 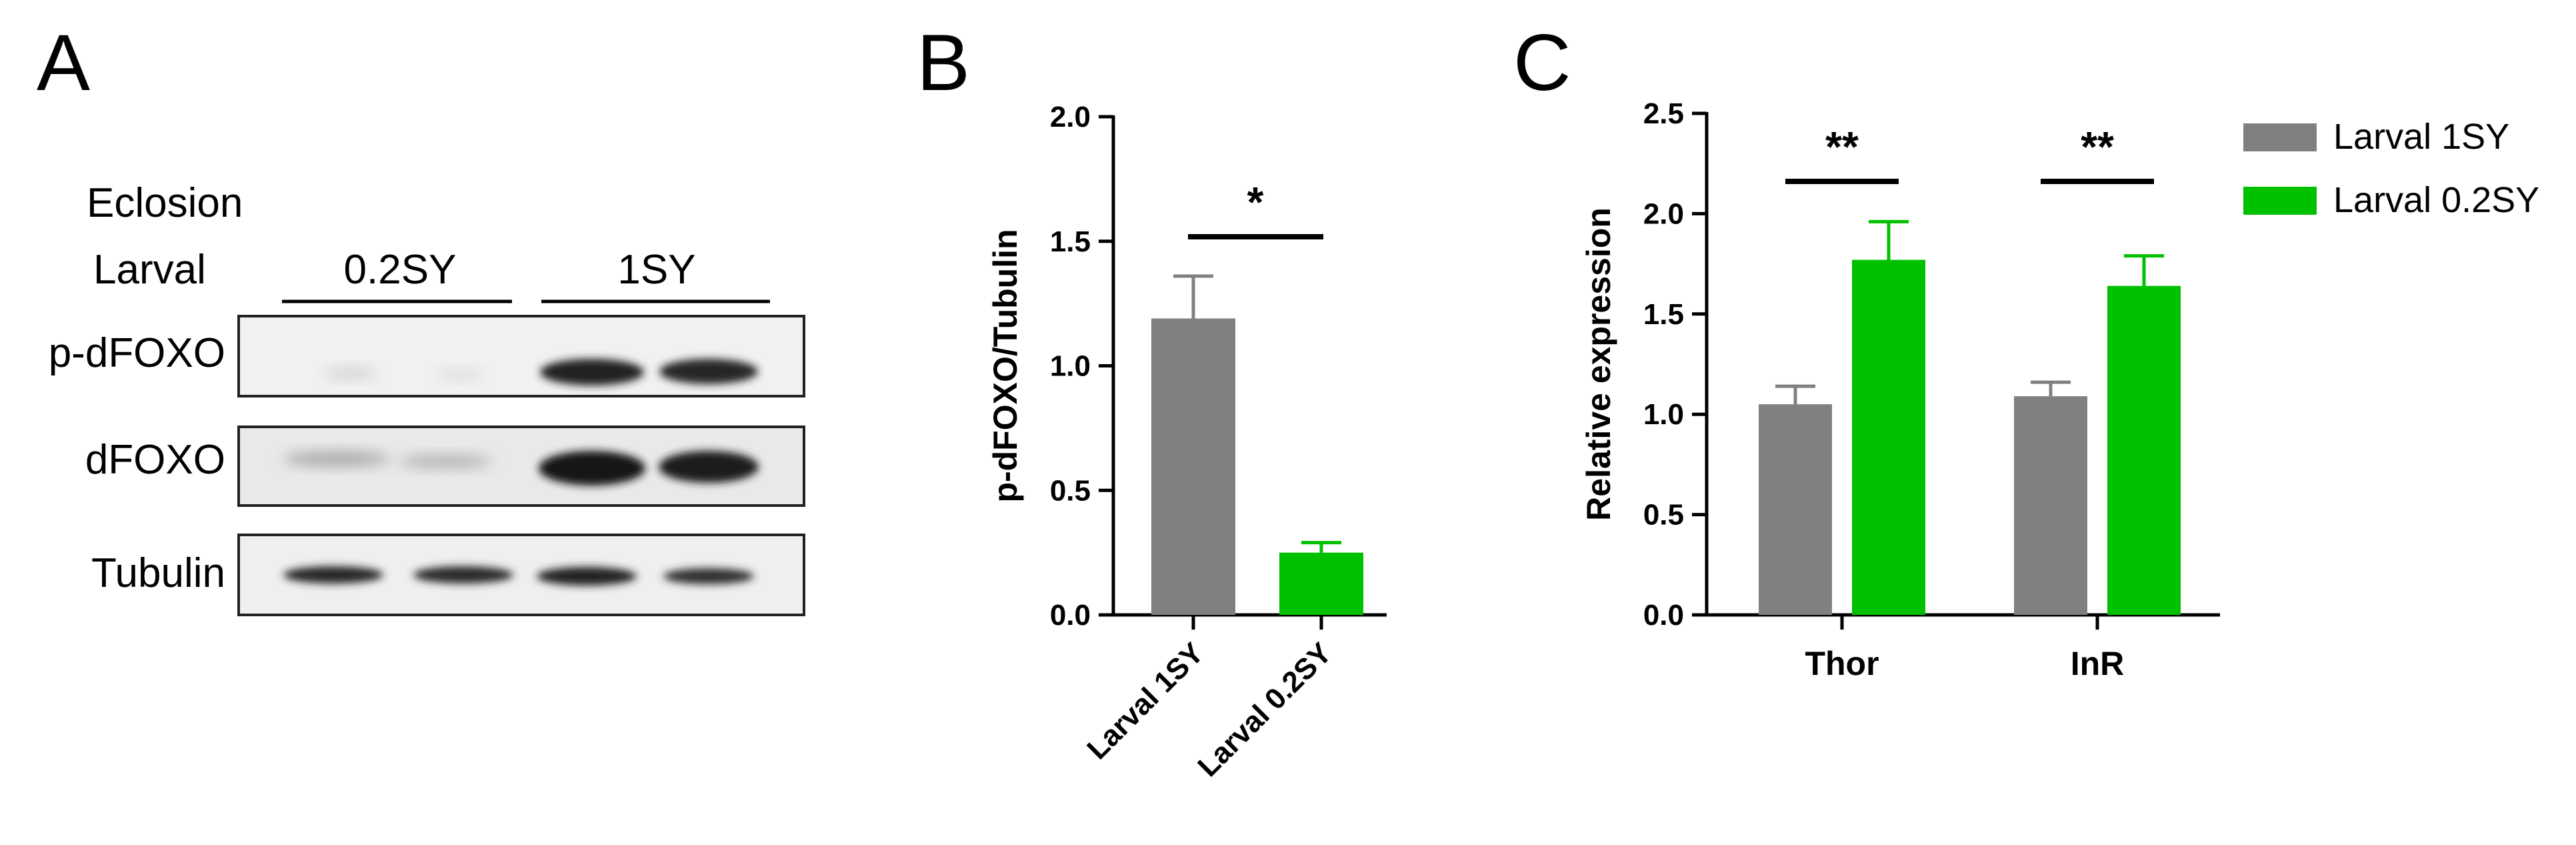 What do you see at coordinates (400, 270) in the screenshot?
I see `group-label-0-2sy: 0.2SY` at bounding box center [400, 270].